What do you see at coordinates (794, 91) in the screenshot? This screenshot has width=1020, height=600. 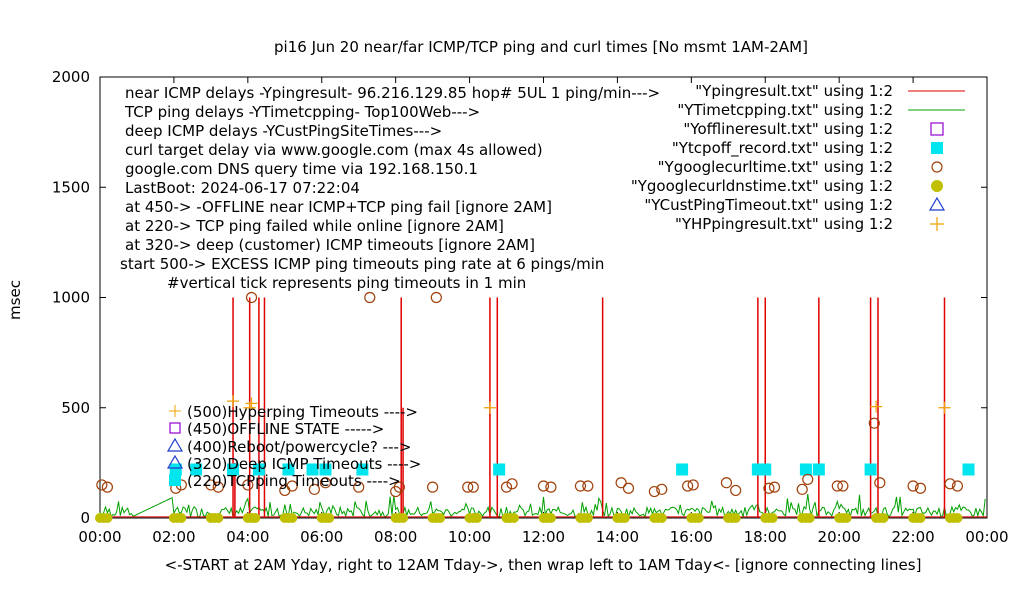 I see `legend-label: "Ypingresult.txt" using 1:2` at bounding box center [794, 91].